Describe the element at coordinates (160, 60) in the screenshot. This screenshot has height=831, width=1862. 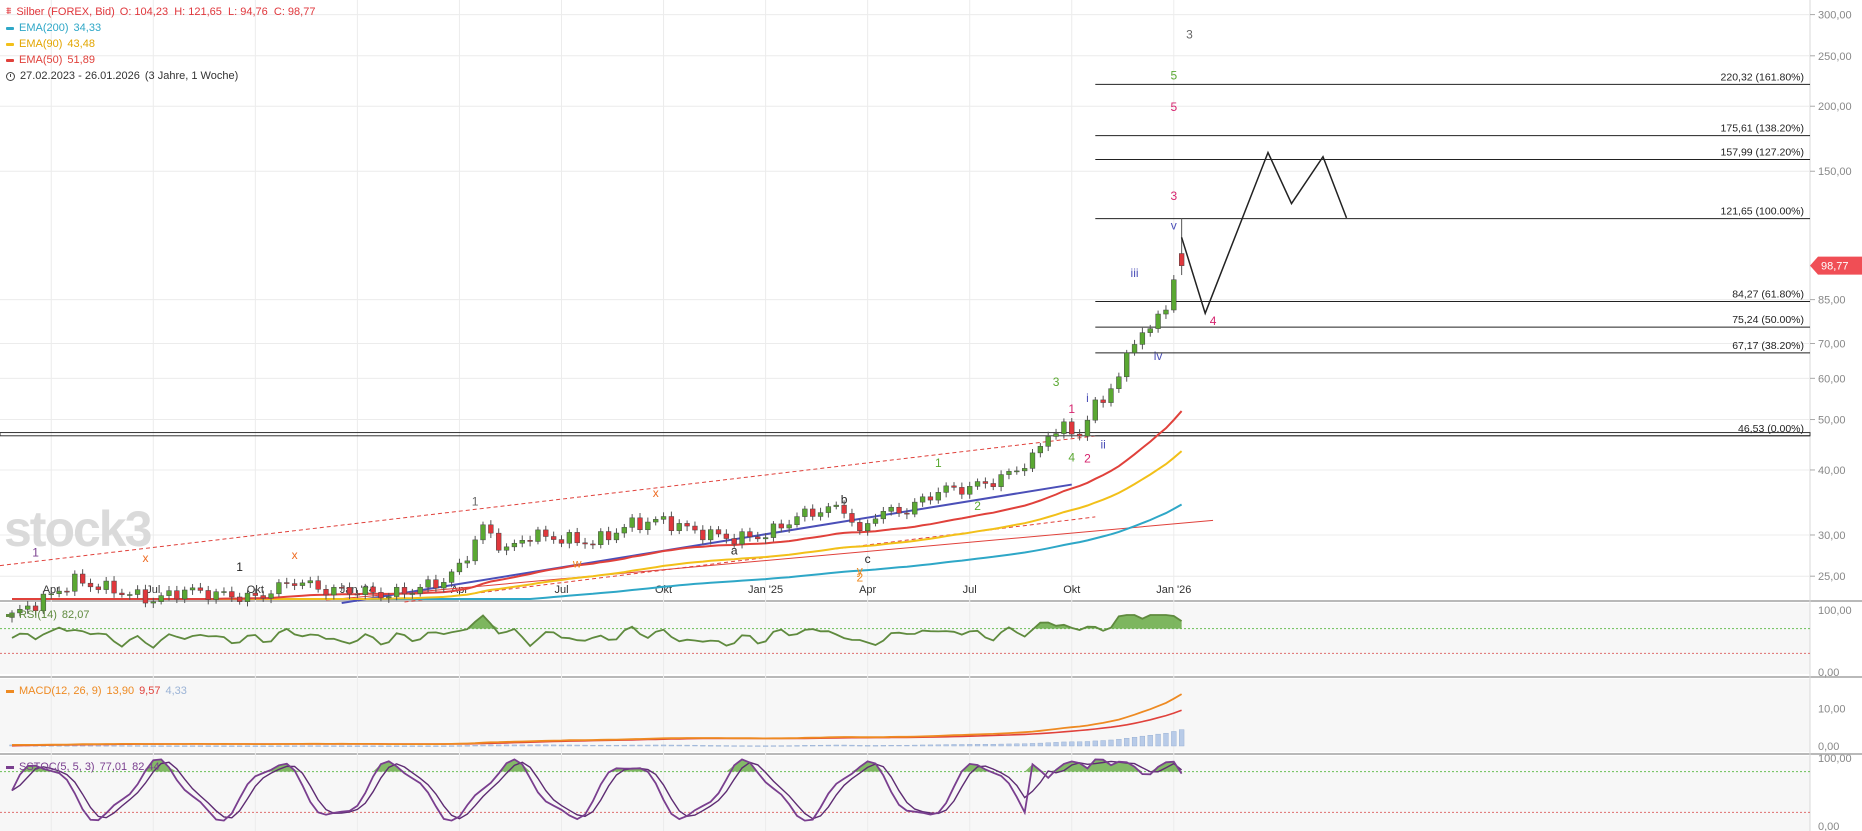
I see `legend-ema50: EMA(50) 51,89` at that location.